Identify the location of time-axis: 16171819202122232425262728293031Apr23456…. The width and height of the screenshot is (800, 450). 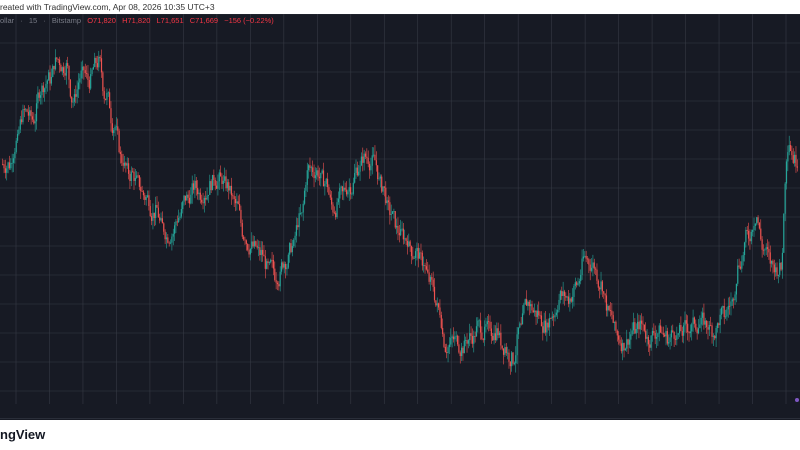
(400, 419).